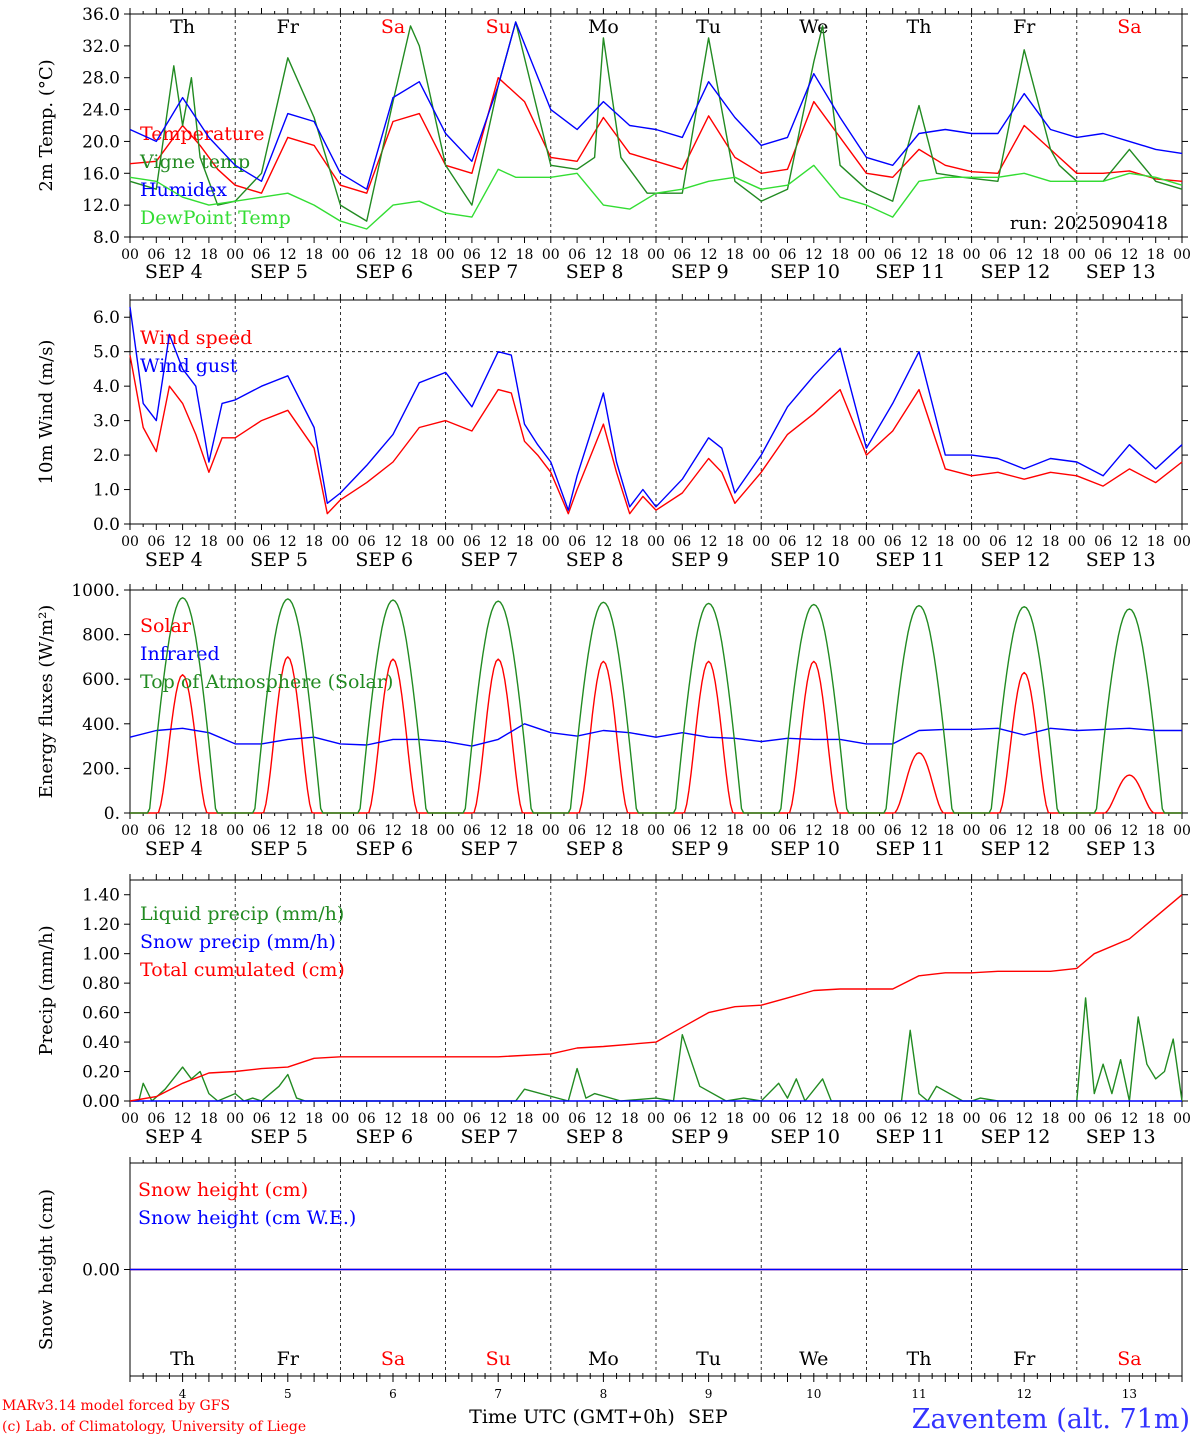 This screenshot has width=1194, height=1440. What do you see at coordinates (1051, 1419) in the screenshot?
I see `station-label: Zaventem (alt. 71m)` at bounding box center [1051, 1419].